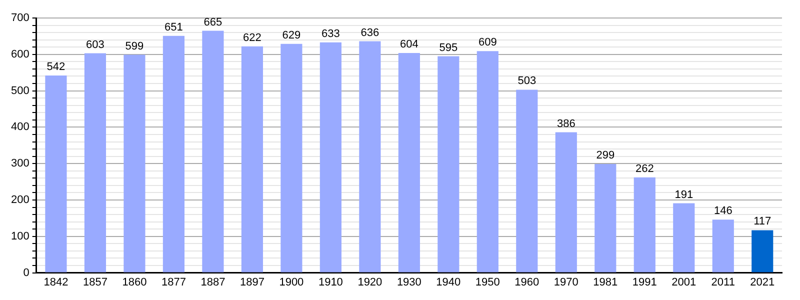 Image resolution: width=800 pixels, height=300 pixels. What do you see at coordinates (605, 155) in the screenshot?
I see `data-label: 299` at bounding box center [605, 155].